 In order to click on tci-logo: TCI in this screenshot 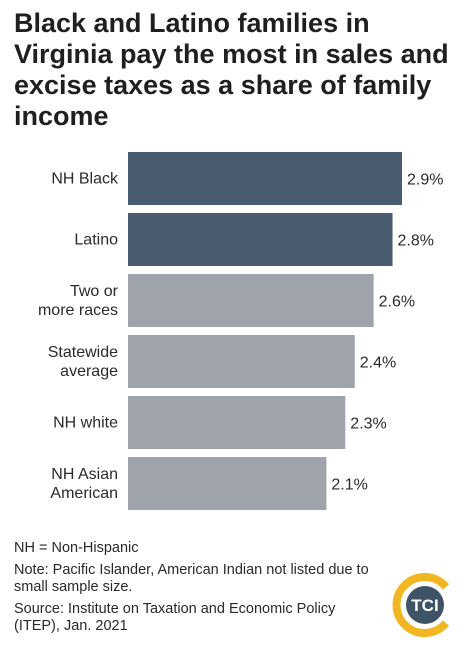, I will do `click(421, 605)`.